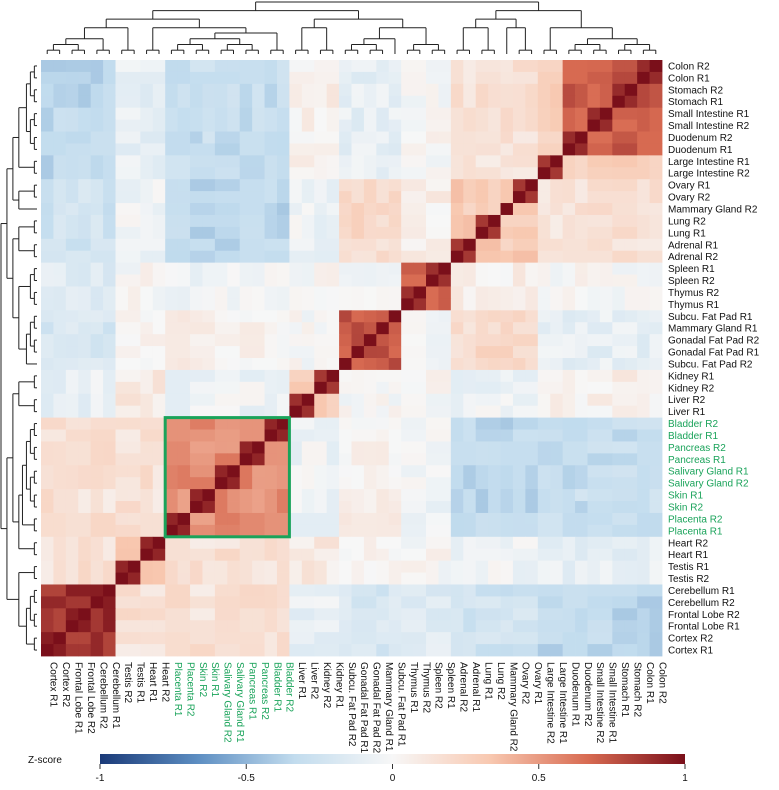 The image size is (779, 790). I want to click on column-label: Frontal Lobe R2, so click(90, 698).